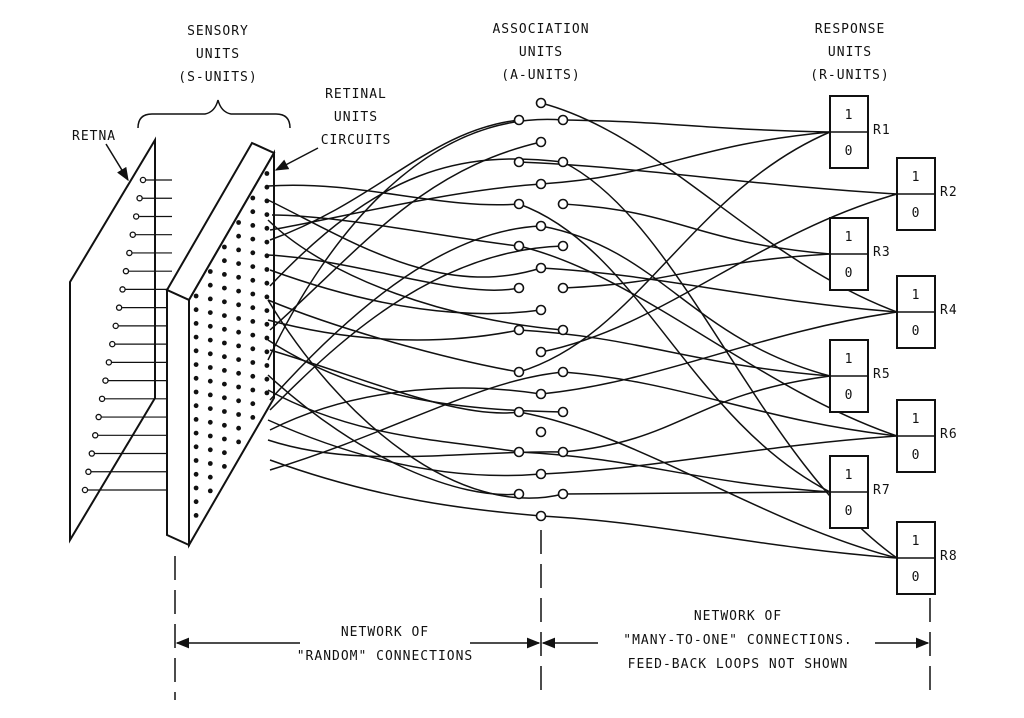 Image resolution: width=1024 pixels, height=718 pixels. Describe the element at coordinates (385, 644) in the screenshot. I see `random-network-label: NETWORK OF "RANDOM" CONNECTIONS` at that location.